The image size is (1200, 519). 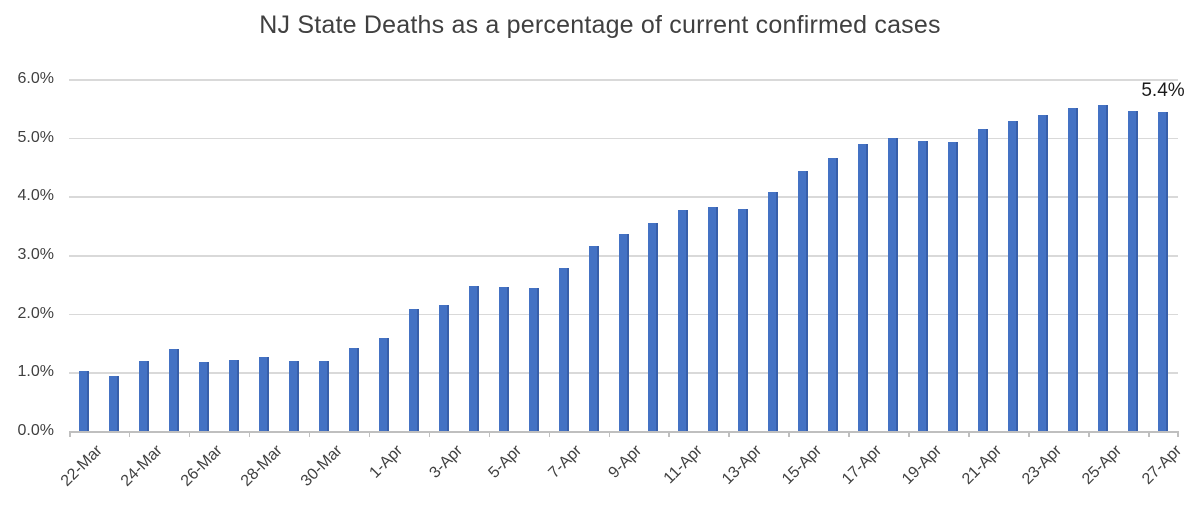 What do you see at coordinates (1013, 276) in the screenshot?
I see `bar-22-Apr` at bounding box center [1013, 276].